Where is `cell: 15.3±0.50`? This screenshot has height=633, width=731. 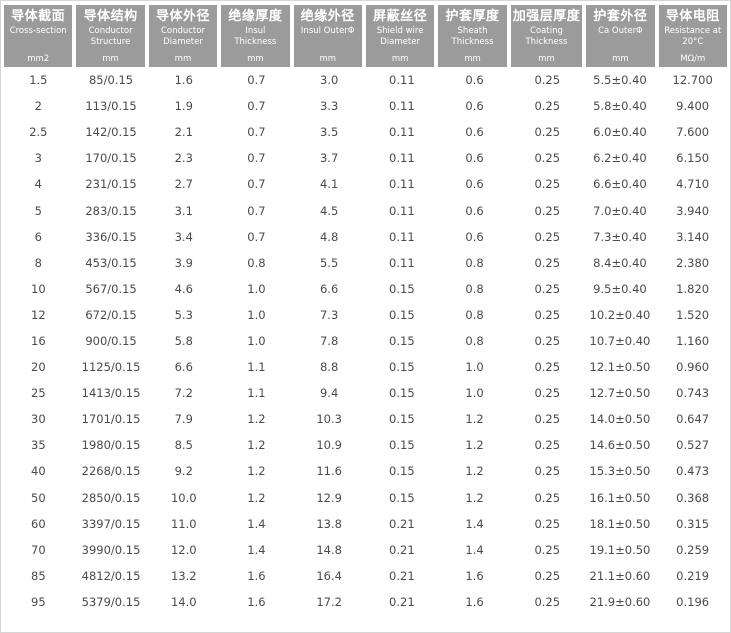
cell: 15.3±0.50 is located at coordinates (620, 471).